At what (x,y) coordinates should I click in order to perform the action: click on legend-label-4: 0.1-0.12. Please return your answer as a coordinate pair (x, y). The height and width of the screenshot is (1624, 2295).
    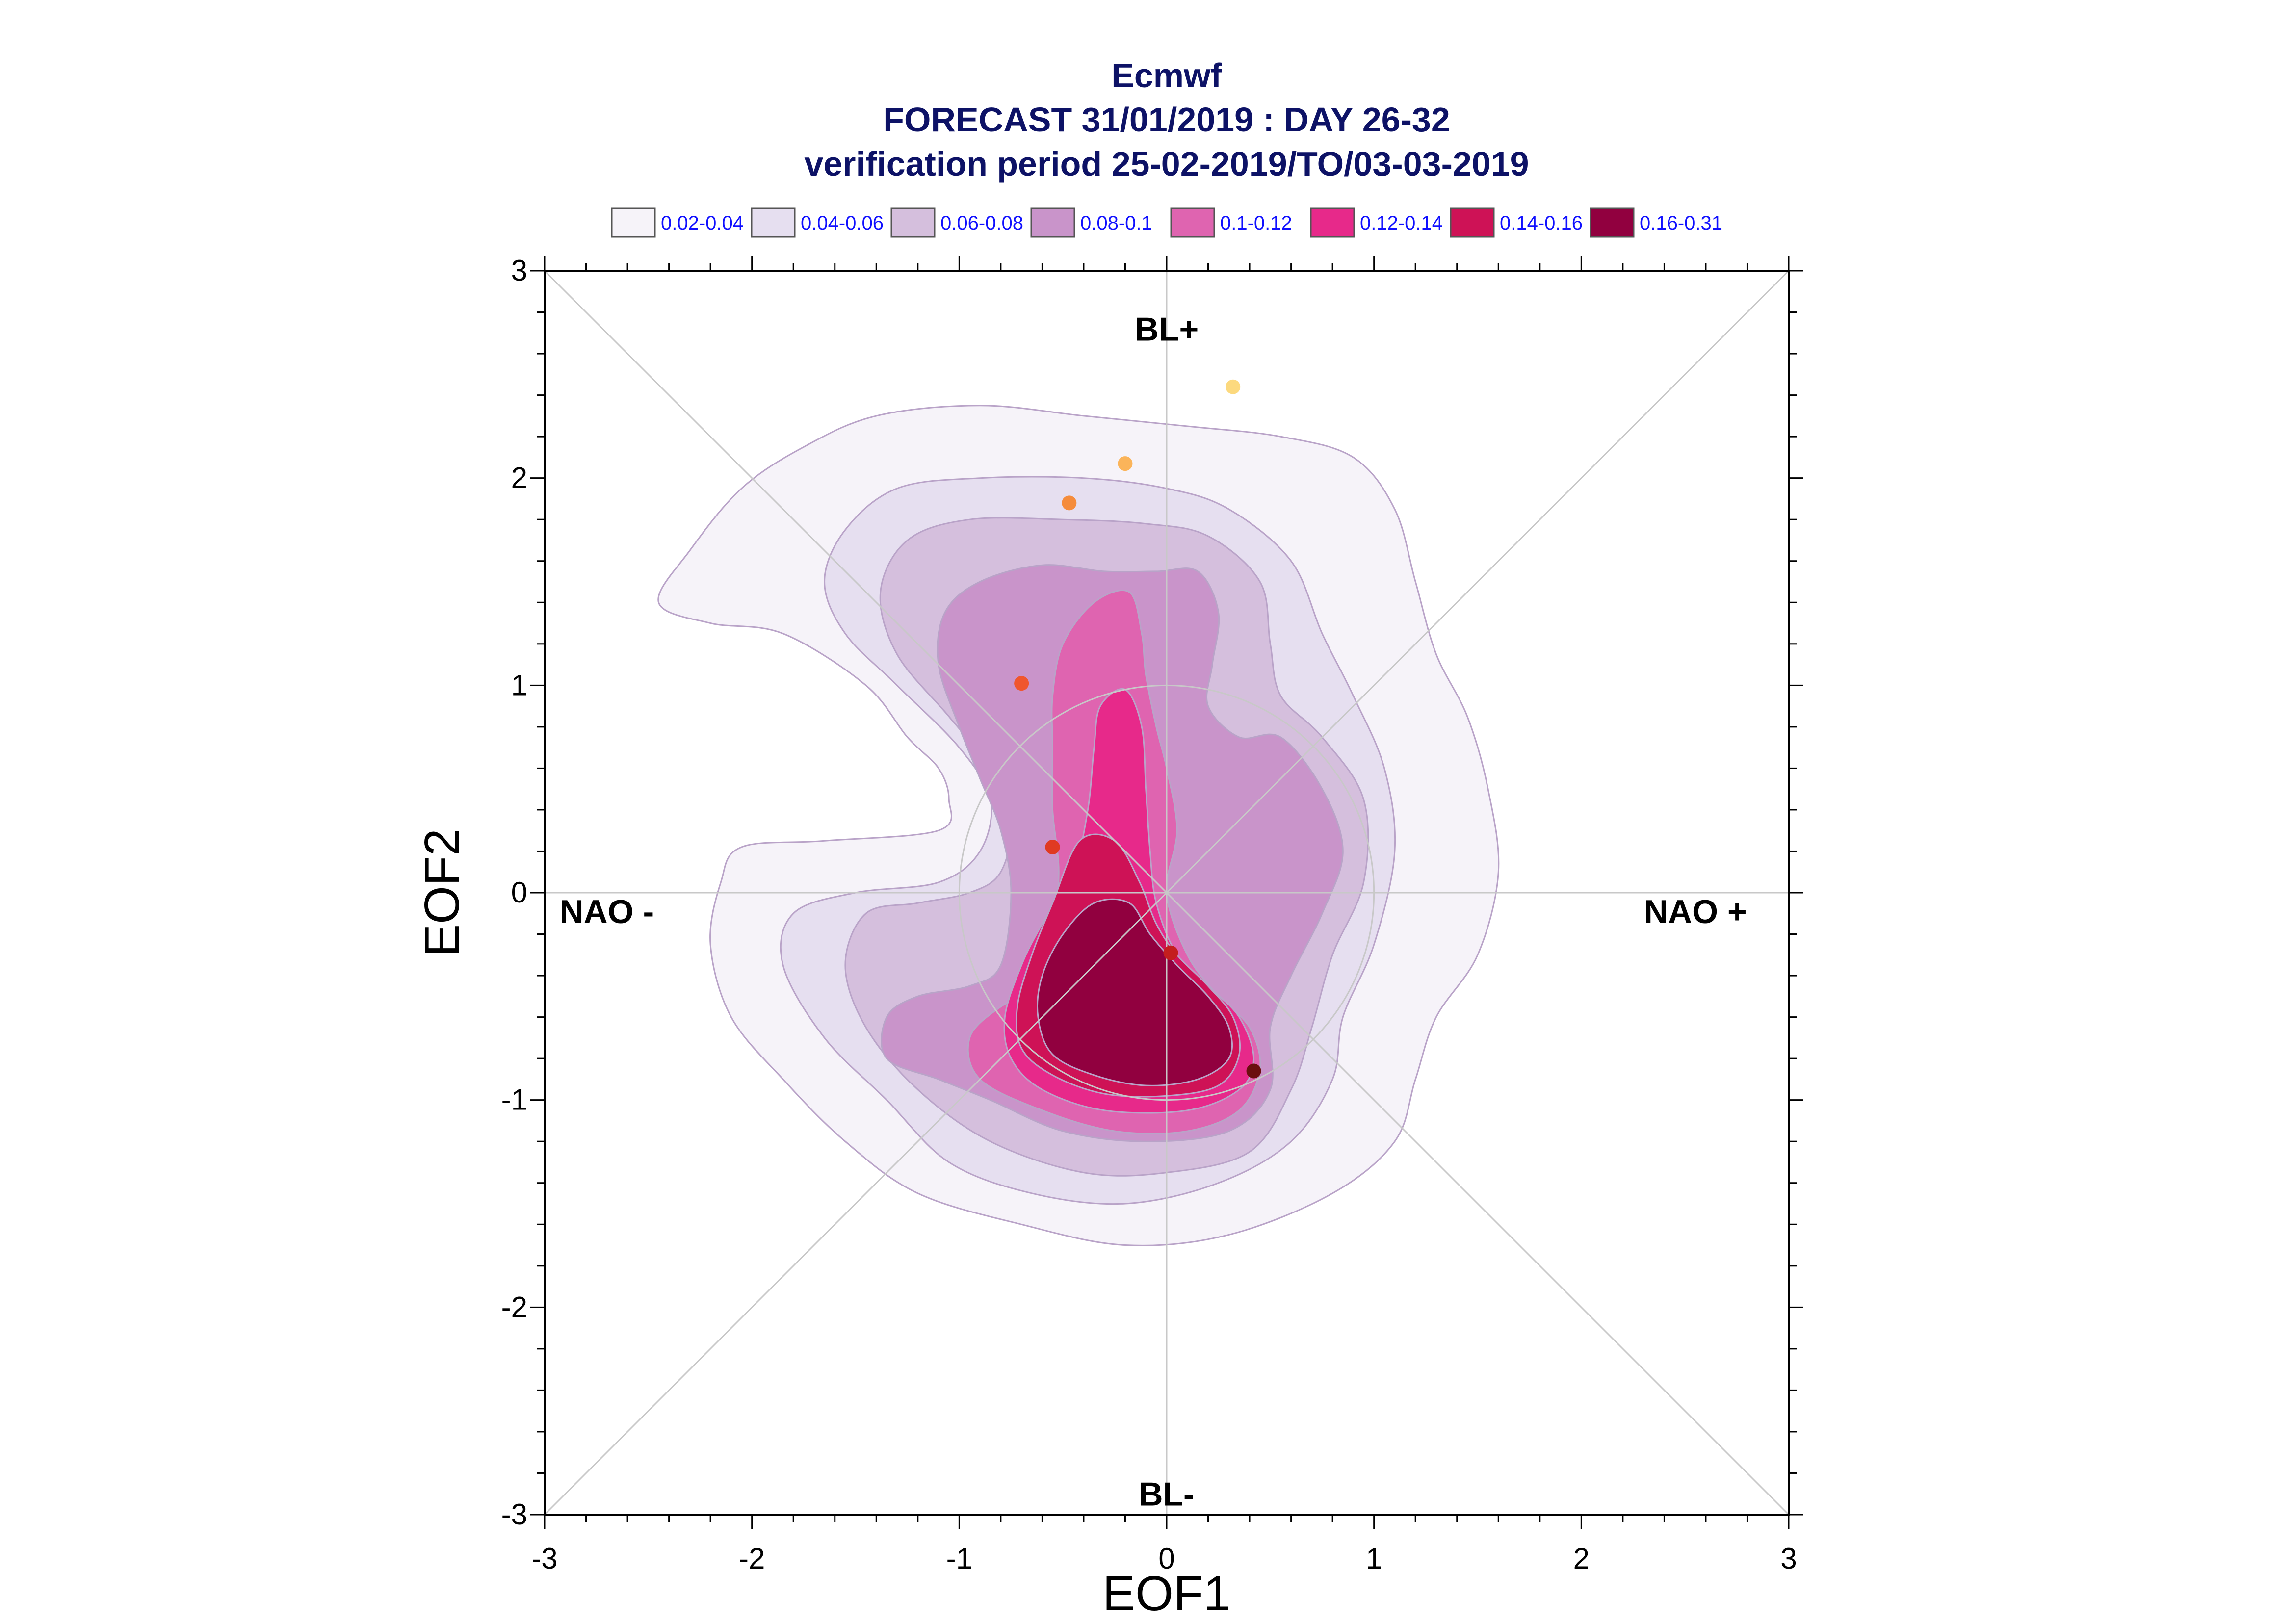
    Looking at the image, I should click on (1256, 223).